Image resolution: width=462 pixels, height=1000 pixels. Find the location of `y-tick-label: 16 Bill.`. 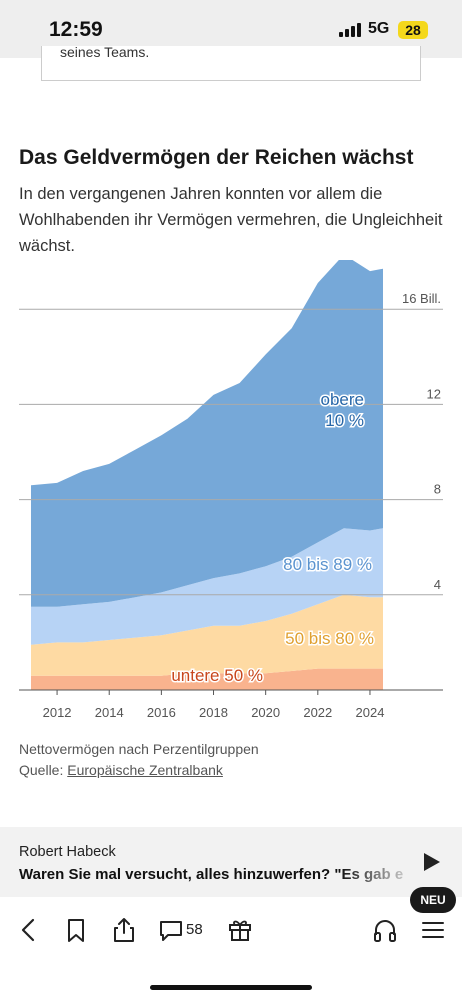

y-tick-label: 16 Bill. is located at coordinates (421, 298).